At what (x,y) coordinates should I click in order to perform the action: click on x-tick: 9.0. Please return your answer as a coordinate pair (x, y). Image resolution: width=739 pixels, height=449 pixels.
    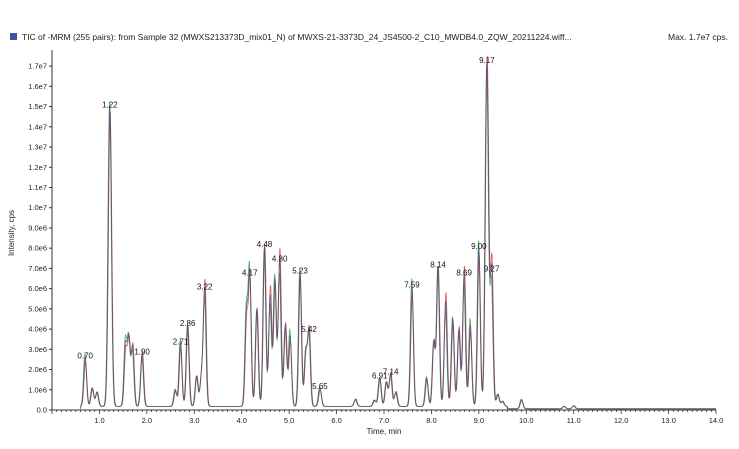
    Looking at the image, I should click on (479, 420).